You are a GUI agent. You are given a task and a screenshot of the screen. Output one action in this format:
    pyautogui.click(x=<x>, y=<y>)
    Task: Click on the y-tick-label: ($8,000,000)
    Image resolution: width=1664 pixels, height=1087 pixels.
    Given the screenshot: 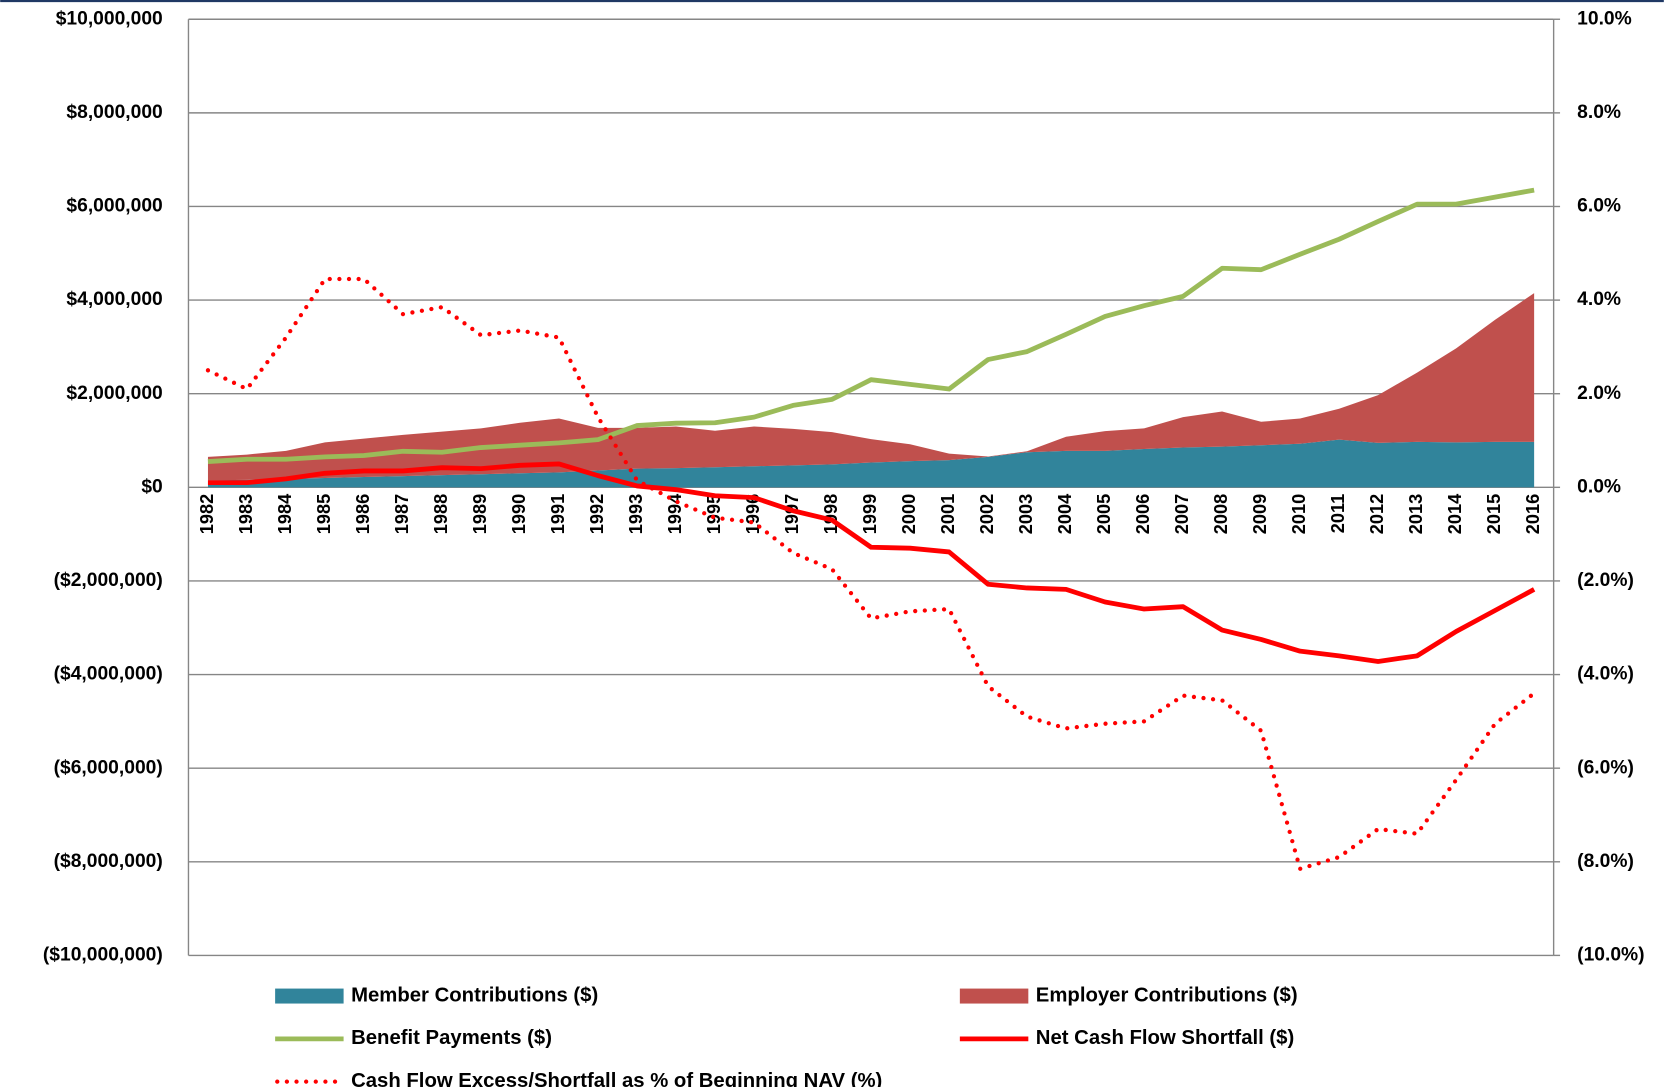 What is the action you would take?
    pyautogui.click(x=108, y=861)
    